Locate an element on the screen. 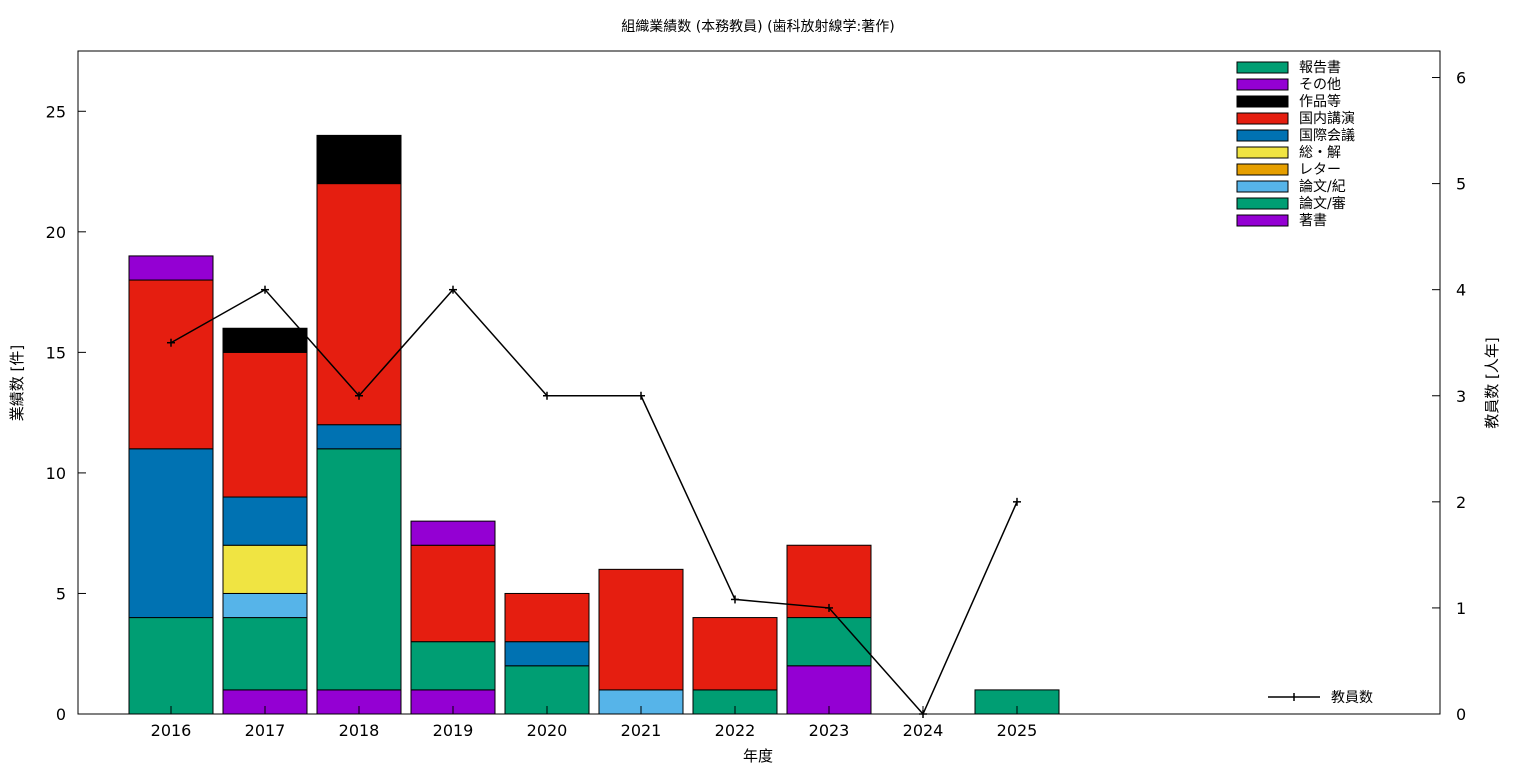  legend-item: 報告書 is located at coordinates (1288, 68).